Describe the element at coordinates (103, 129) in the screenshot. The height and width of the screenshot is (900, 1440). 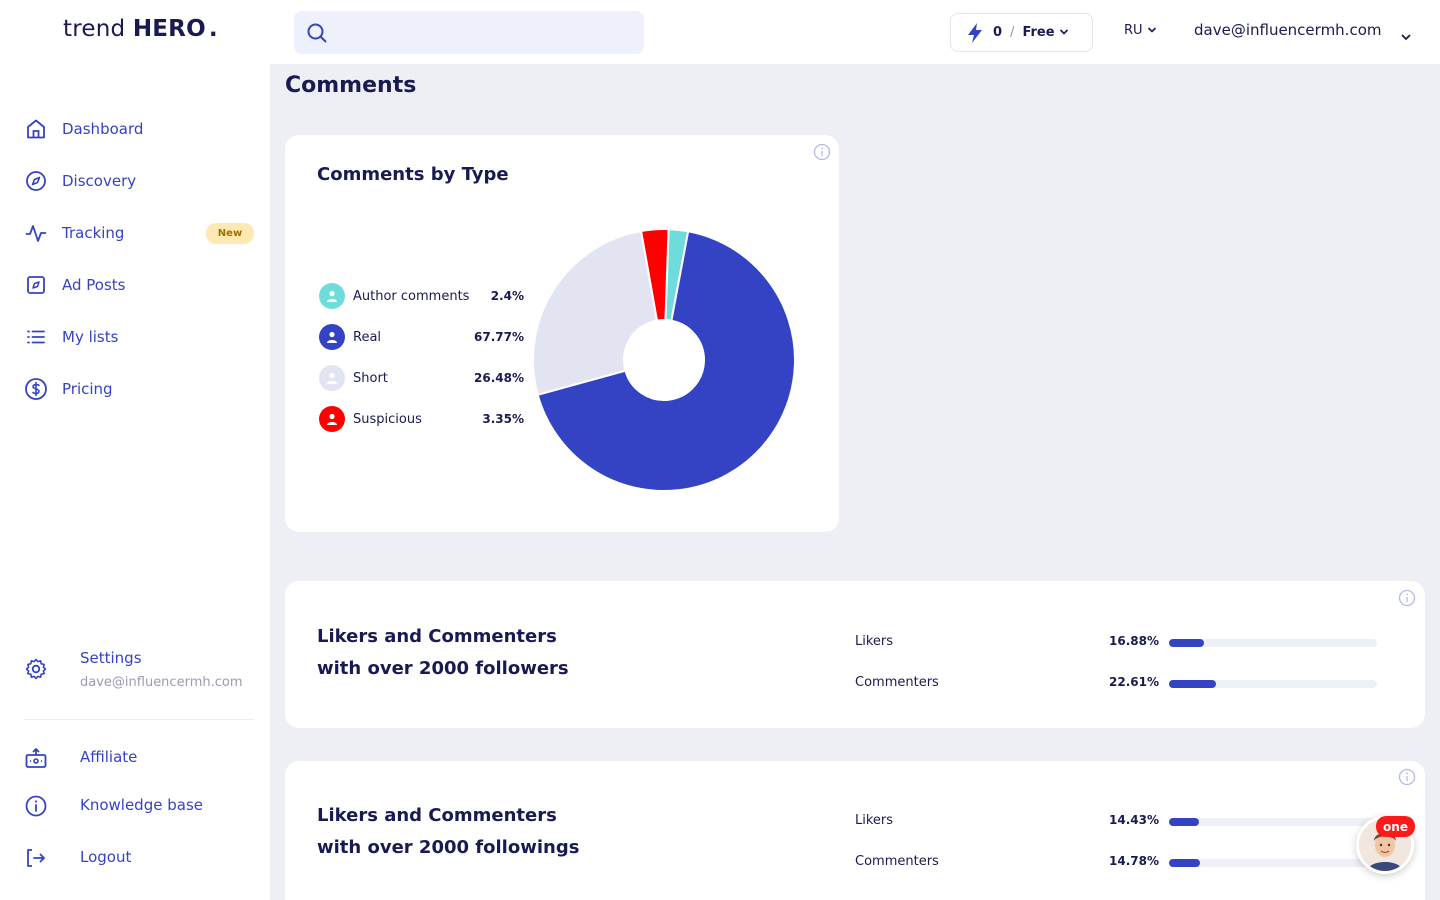
I see `sidebar-item-label: Dashboard` at that location.